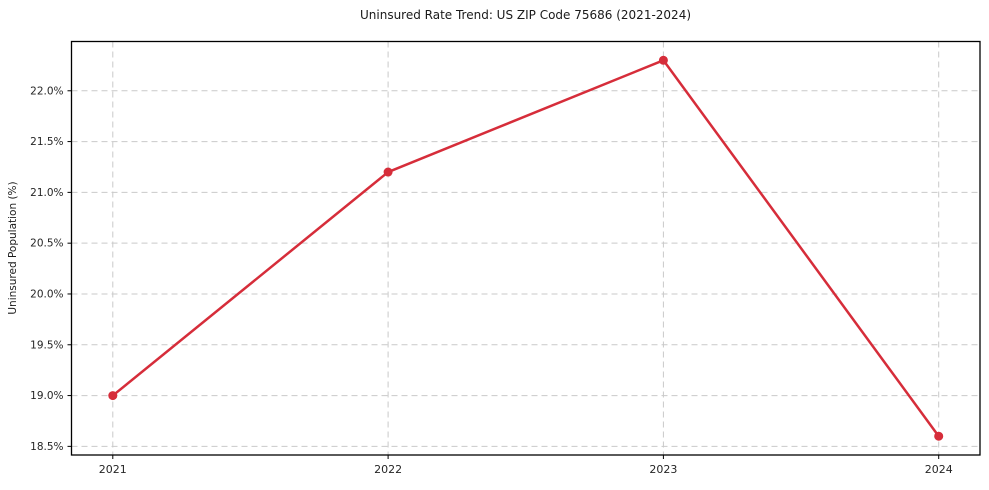 The height and width of the screenshot is (490, 989). What do you see at coordinates (46, 447) in the screenshot?
I see `y-tick-label: 18.5%` at bounding box center [46, 447].